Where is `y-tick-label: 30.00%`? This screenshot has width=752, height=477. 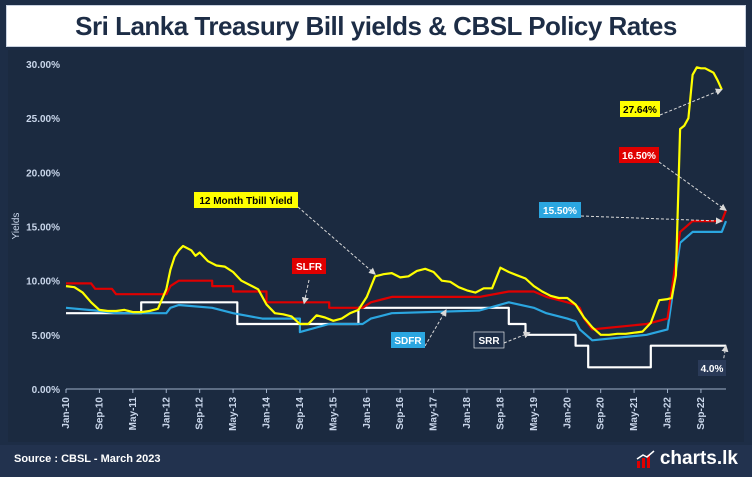
y-tick-label: 30.00% is located at coordinates (43, 65).